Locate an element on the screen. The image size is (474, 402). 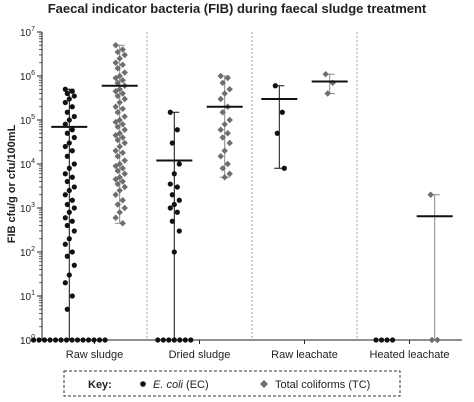
y-tick-label: 10⁷ is located at coordinates (27, 32).